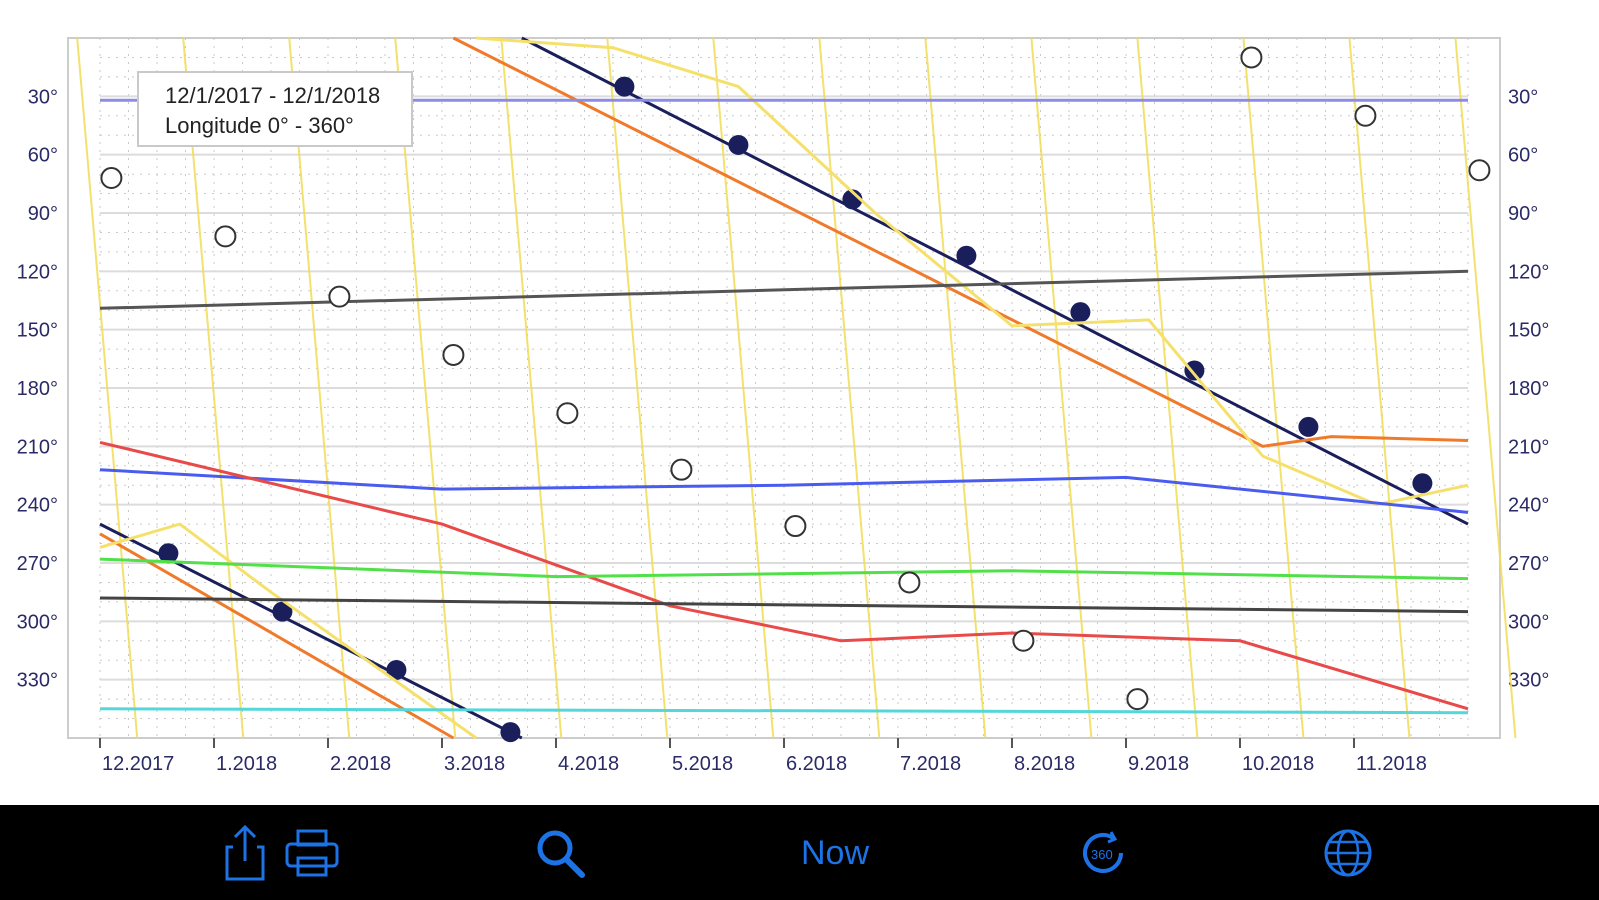 The height and width of the screenshot is (900, 1599). What do you see at coordinates (360, 764) in the screenshot?
I see `x-tick-label: 2.2018` at bounding box center [360, 764].